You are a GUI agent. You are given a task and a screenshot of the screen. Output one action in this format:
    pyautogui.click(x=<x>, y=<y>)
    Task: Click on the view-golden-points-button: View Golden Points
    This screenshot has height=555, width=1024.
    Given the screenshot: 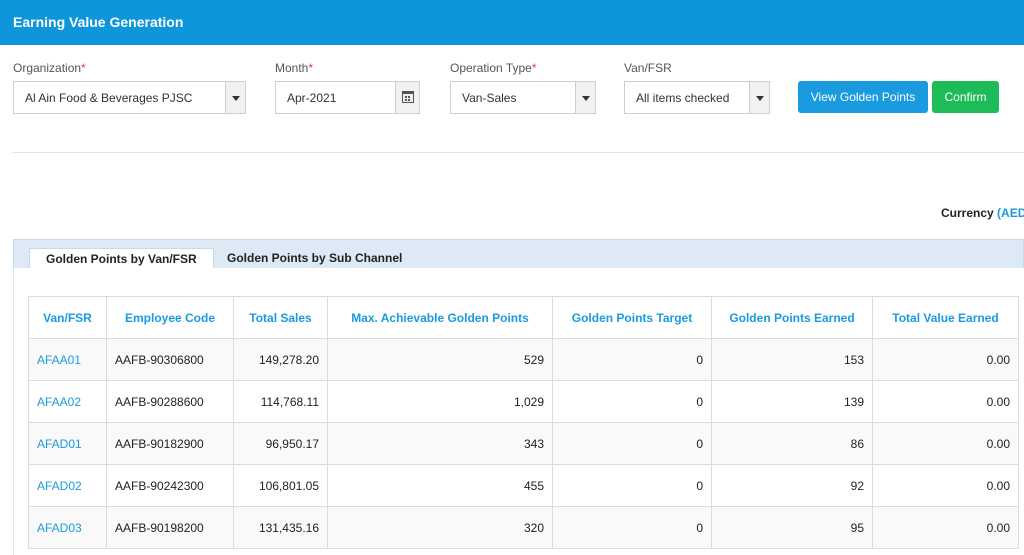 What is the action you would take?
    pyautogui.click(x=863, y=97)
    